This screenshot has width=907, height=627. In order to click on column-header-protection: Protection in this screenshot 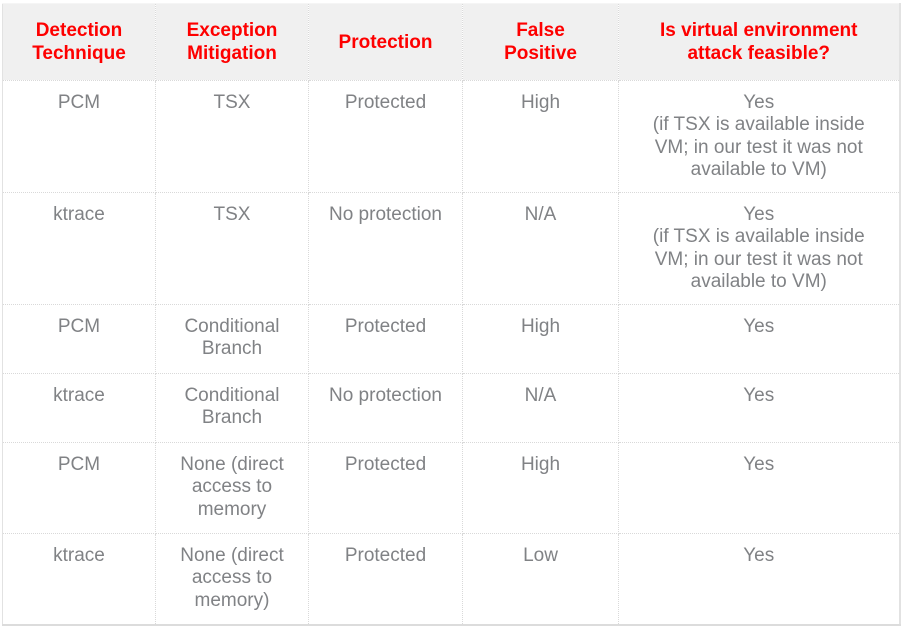, I will do `click(385, 42)`.